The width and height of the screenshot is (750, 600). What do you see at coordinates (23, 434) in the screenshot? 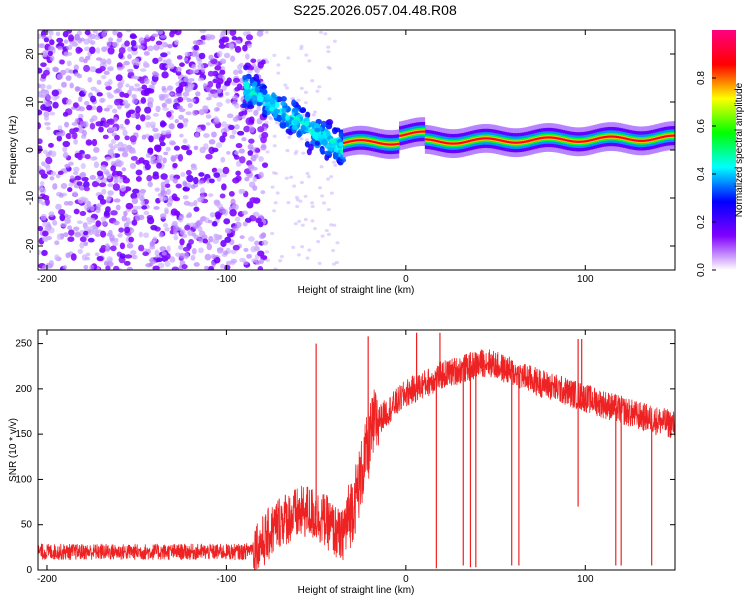
I see `snr-y-tick-label: 150` at bounding box center [23, 434].